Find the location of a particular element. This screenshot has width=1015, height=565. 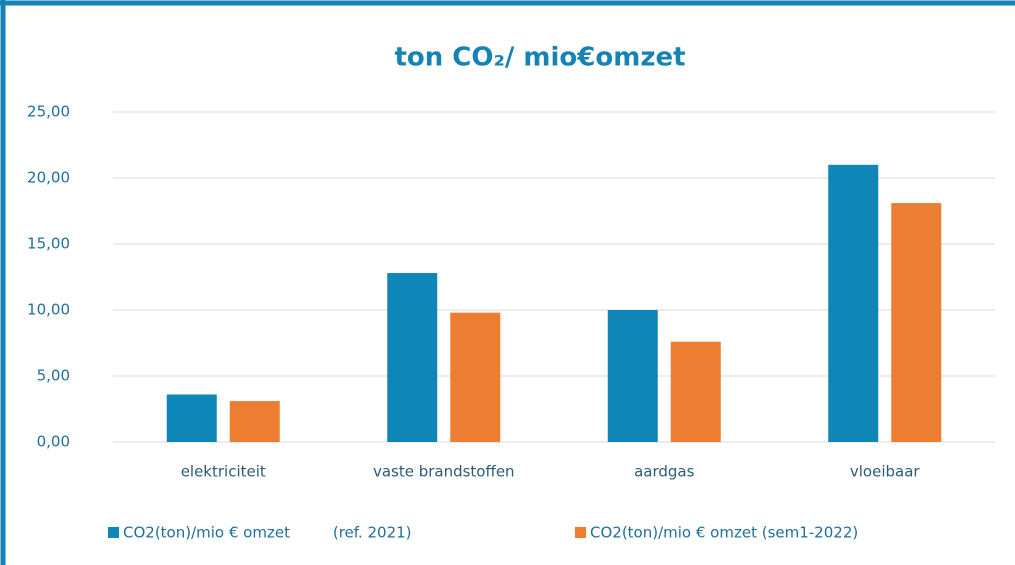

x-tick-label: elektriciteit is located at coordinates (223, 472).